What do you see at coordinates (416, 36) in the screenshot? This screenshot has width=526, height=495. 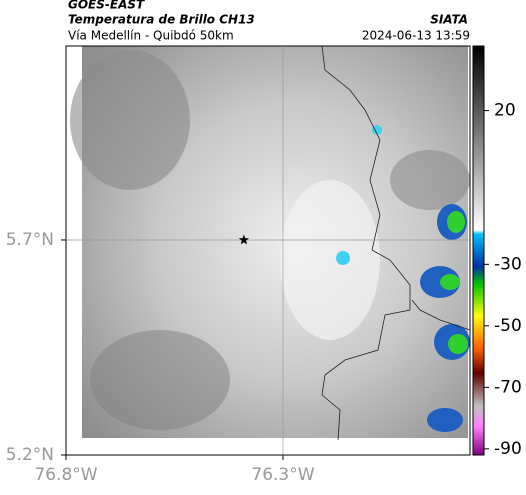 I see `timestamp: 2024-06-13 13:59` at bounding box center [416, 36].